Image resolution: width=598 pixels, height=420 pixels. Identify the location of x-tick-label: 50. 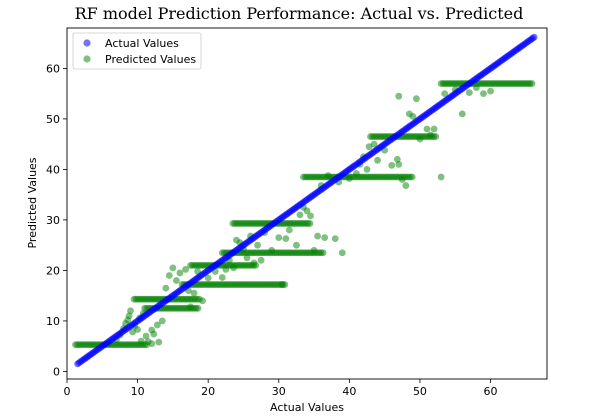
(420, 391).